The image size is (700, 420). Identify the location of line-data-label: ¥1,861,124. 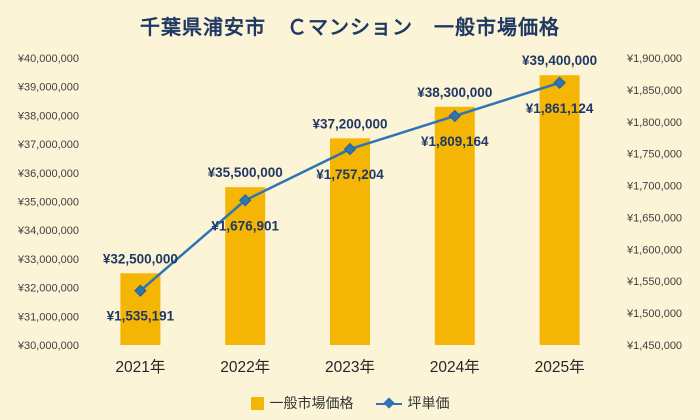
(560, 108).